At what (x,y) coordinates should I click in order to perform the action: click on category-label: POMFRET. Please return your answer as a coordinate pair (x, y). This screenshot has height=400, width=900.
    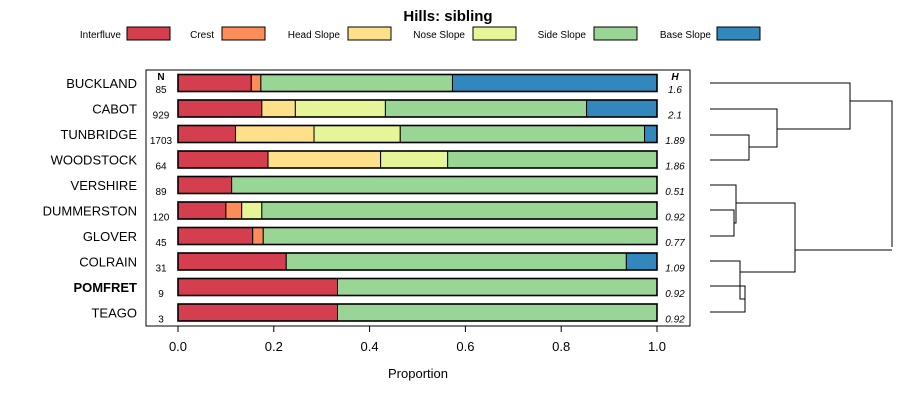
    Looking at the image, I should click on (105, 287).